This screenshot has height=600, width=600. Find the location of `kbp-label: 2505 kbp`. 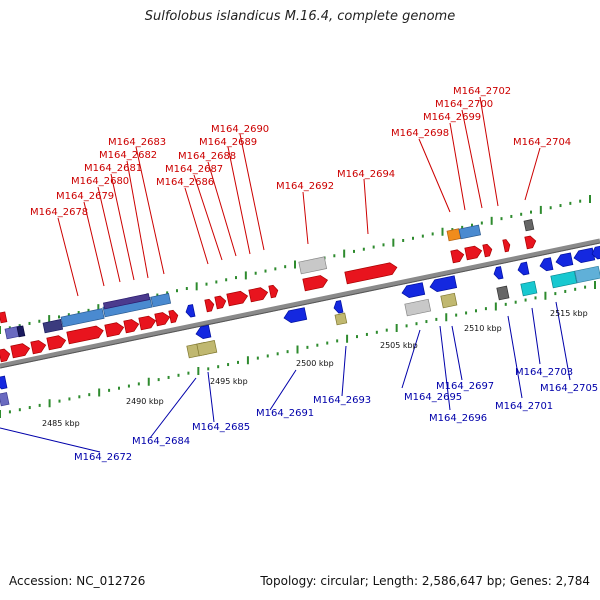

kbp-label: 2505 kbp is located at coordinates (399, 345).